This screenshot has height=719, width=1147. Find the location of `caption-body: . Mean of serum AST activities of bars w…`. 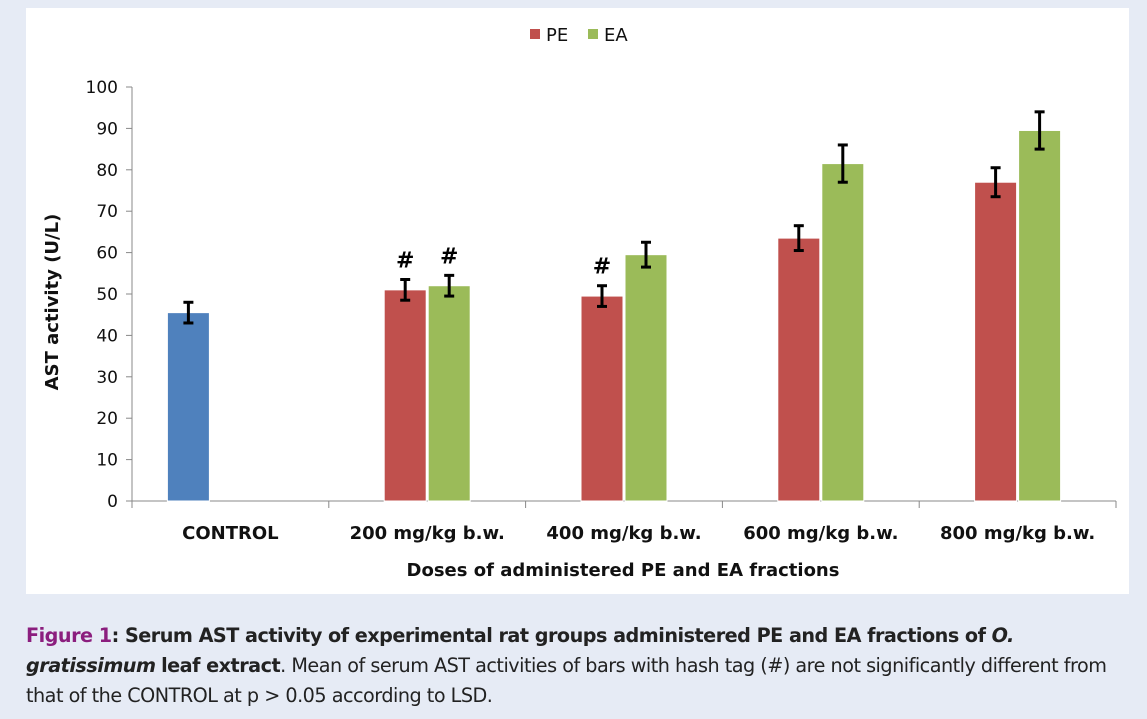

caption-body: . Mean of serum AST activities of bars w… is located at coordinates (566, 680).